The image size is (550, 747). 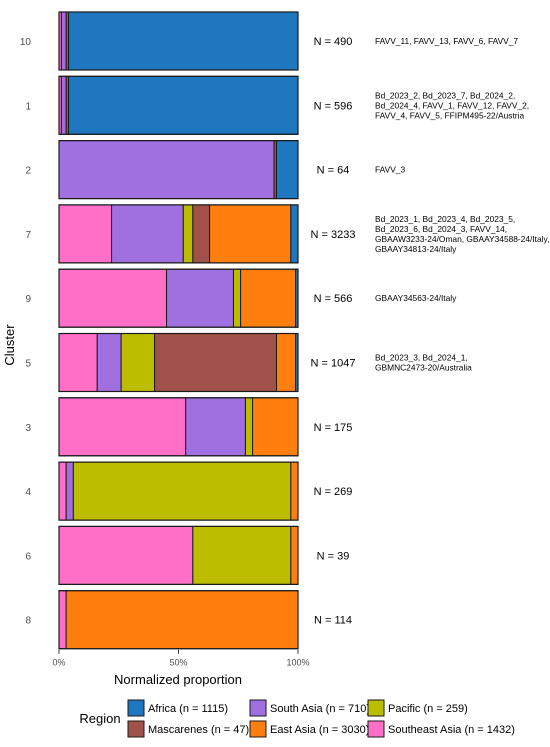 What do you see at coordinates (138, 362) in the screenshot?
I see `bar-segment-5-pacific` at bounding box center [138, 362].